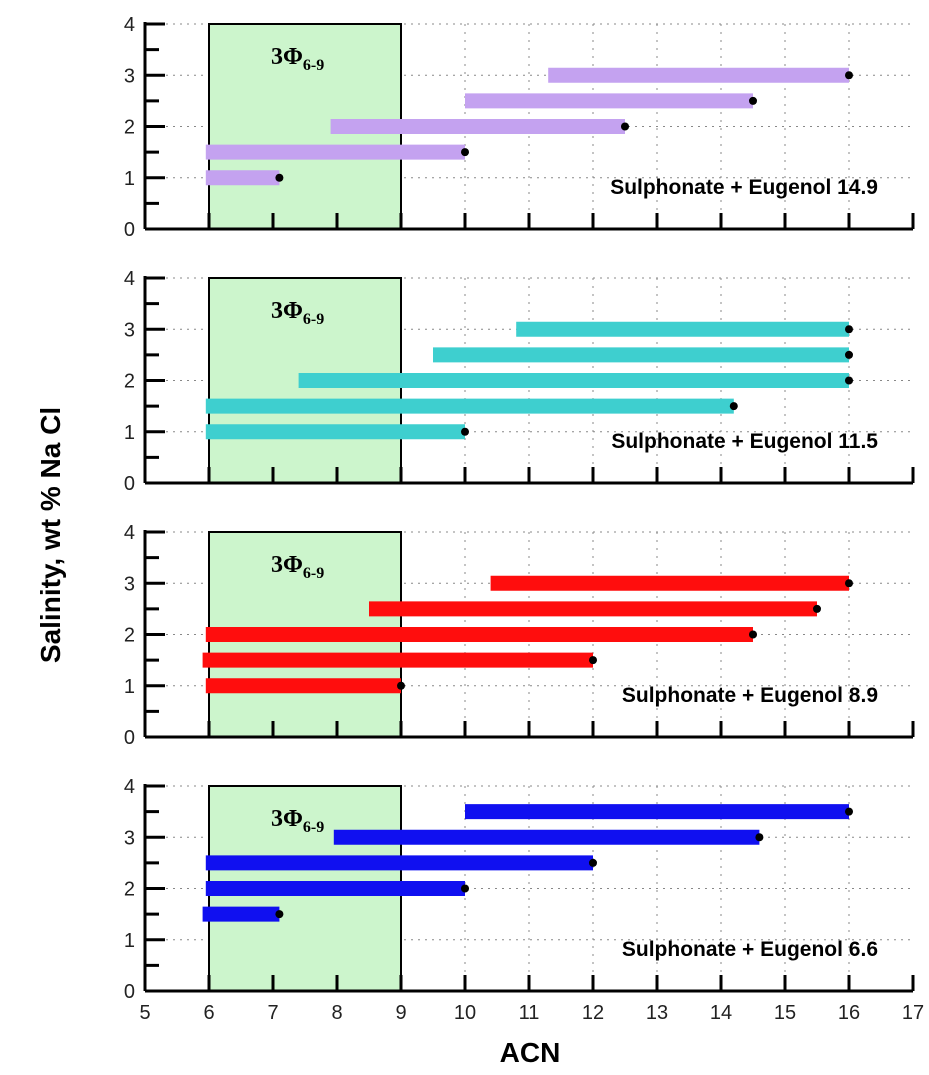 This screenshot has height=1075, width=929. I want to click on x-tick-label: 16, so click(849, 1013).